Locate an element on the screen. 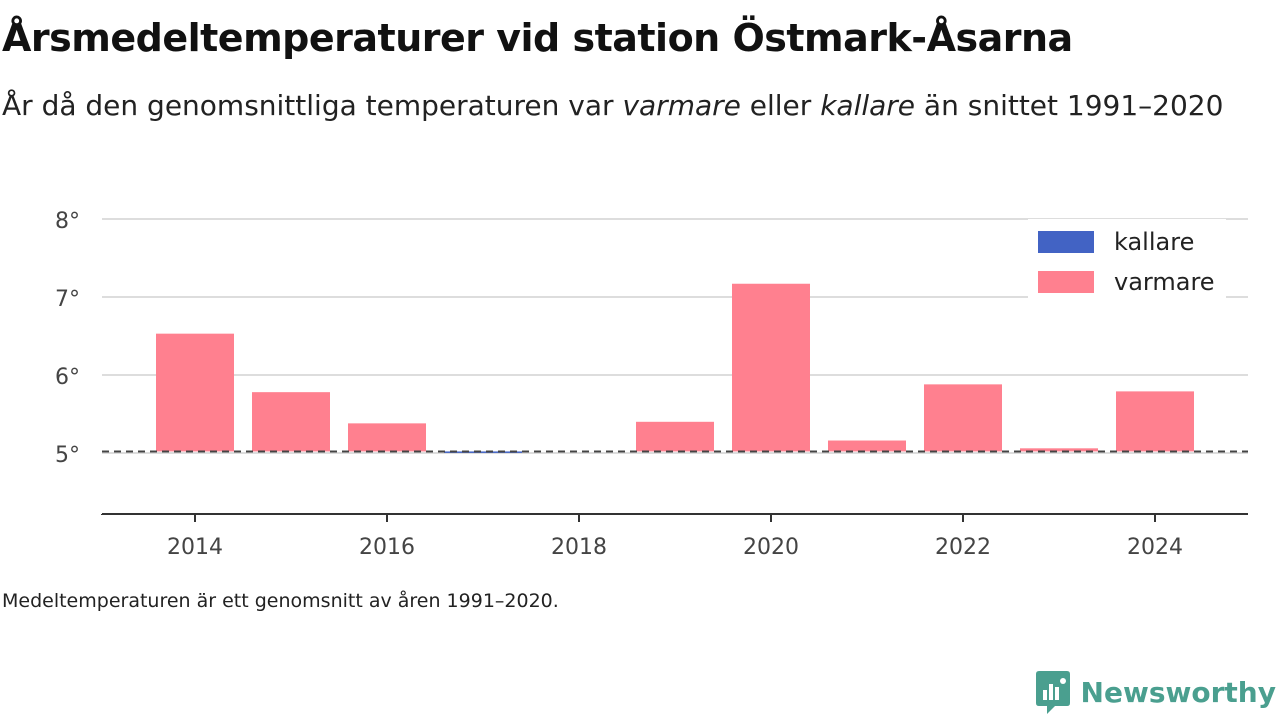 The image size is (1280, 720). bar-2020 is located at coordinates (771, 367).